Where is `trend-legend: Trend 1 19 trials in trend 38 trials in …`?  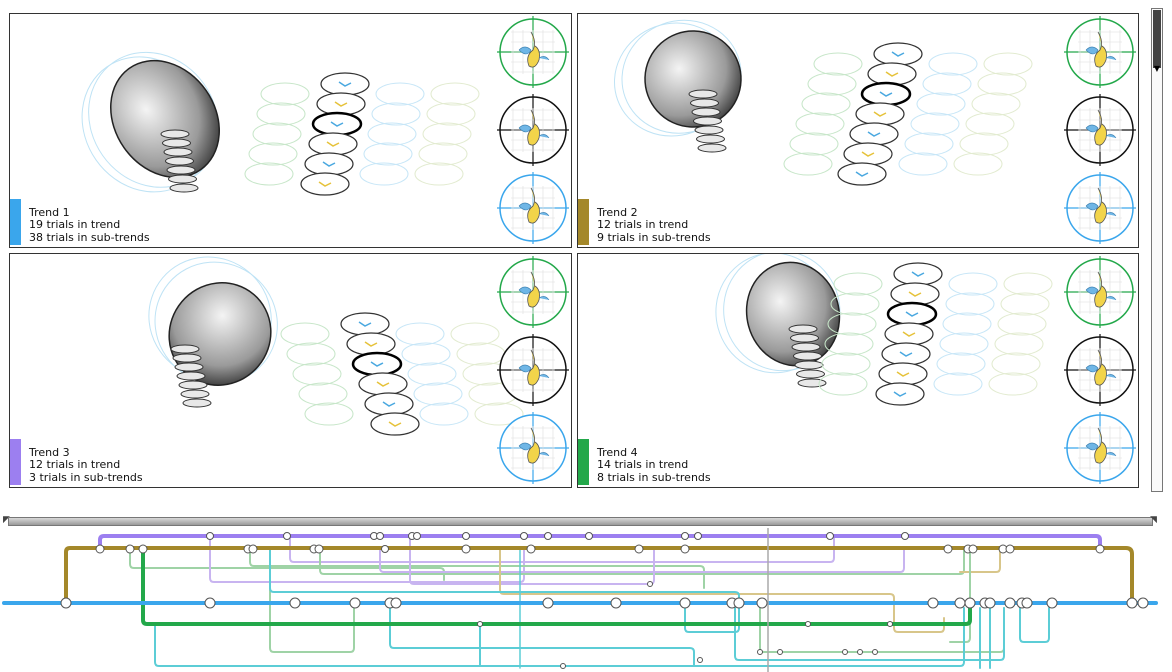
trend-legend: Trend 1 19 trials in trend 38 trials in … is located at coordinates (80, 222).